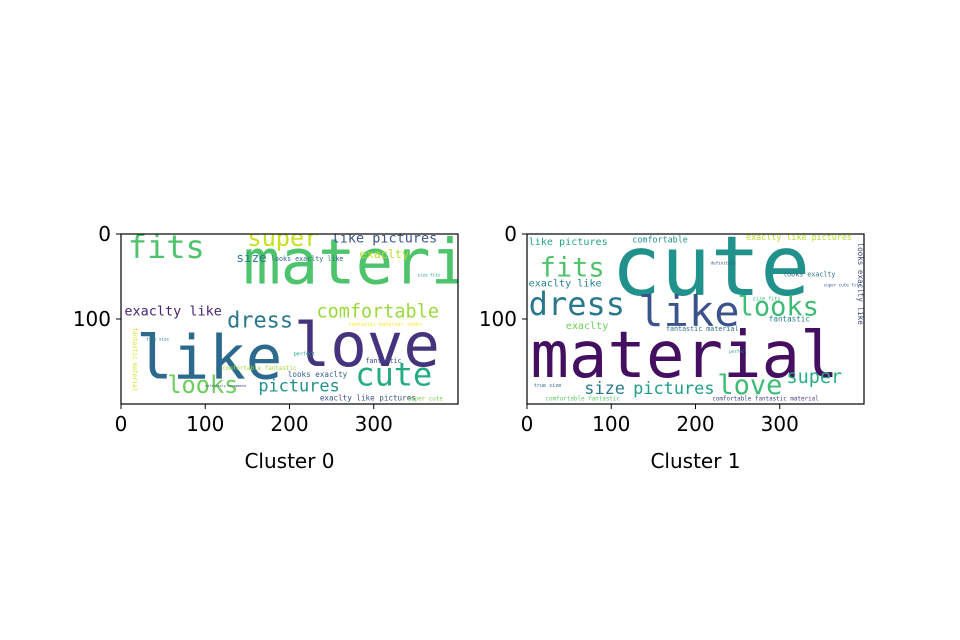  I want to click on word-1-15: fantastic, so click(789, 319).